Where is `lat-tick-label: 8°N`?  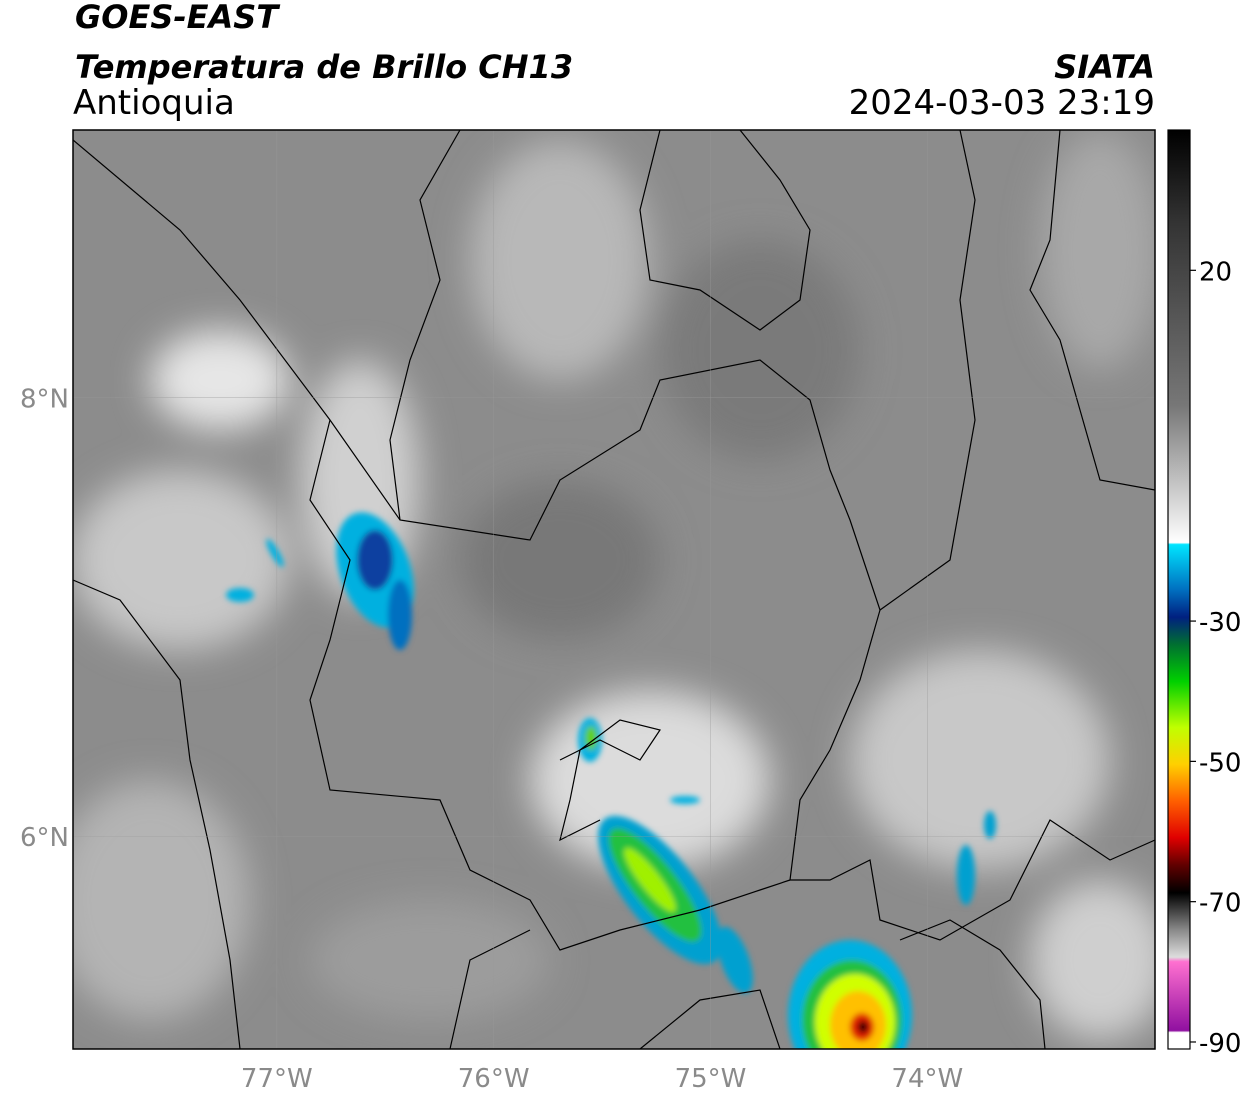
lat-tick-label: 8°N is located at coordinates (44, 400).